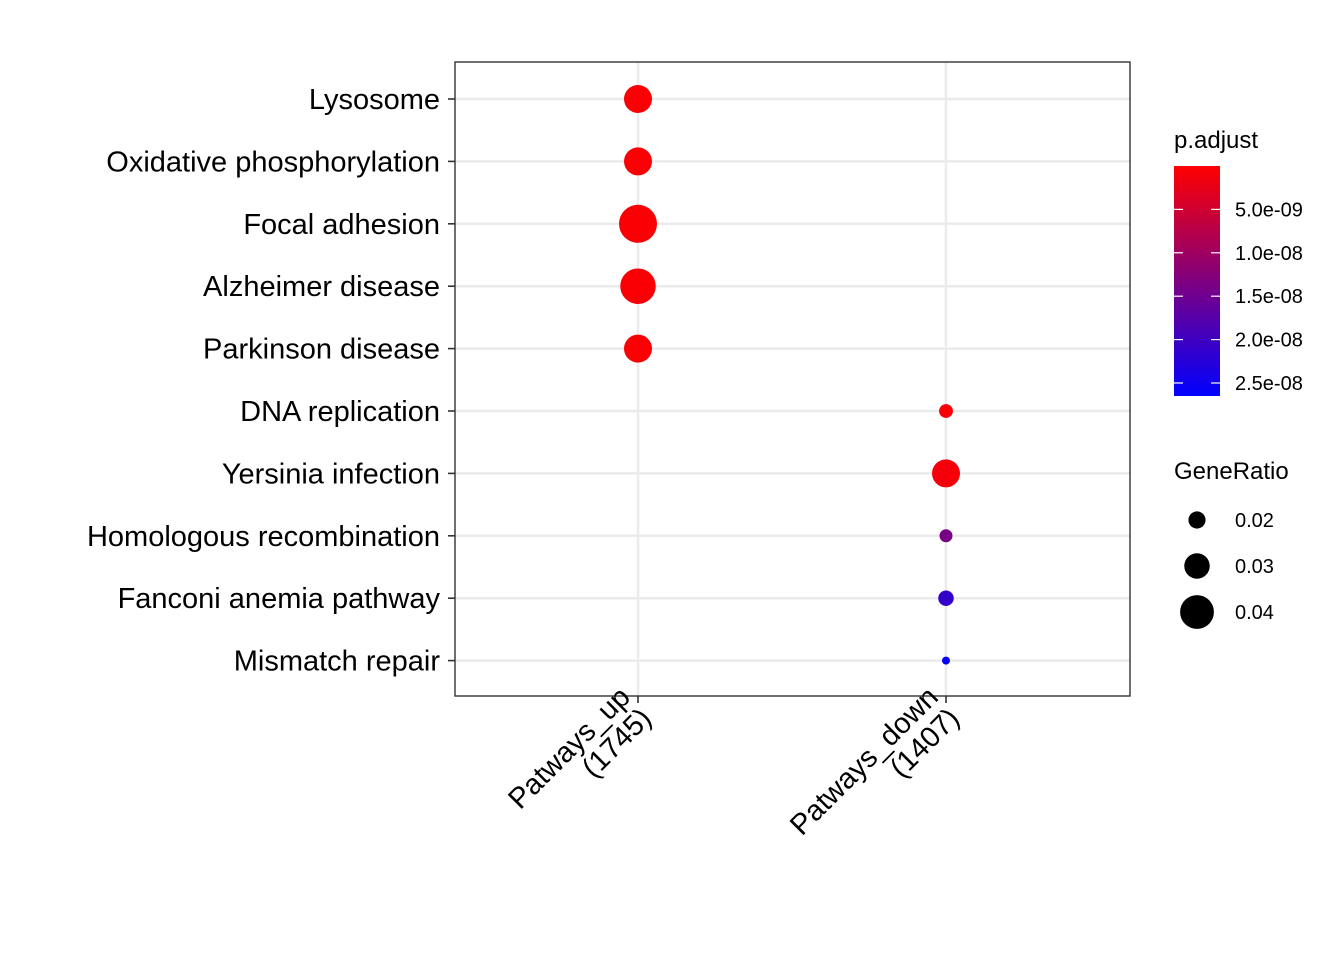 The image size is (1344, 960). What do you see at coordinates (341, 225) in the screenshot?
I see `y-tick-label: Focal adhesion` at bounding box center [341, 225].